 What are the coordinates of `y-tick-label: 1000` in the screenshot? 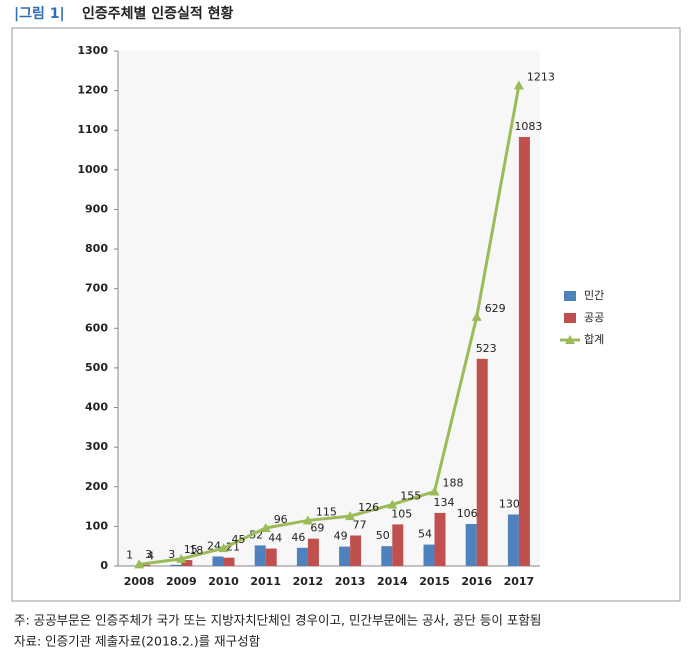 It's located at (92, 169).